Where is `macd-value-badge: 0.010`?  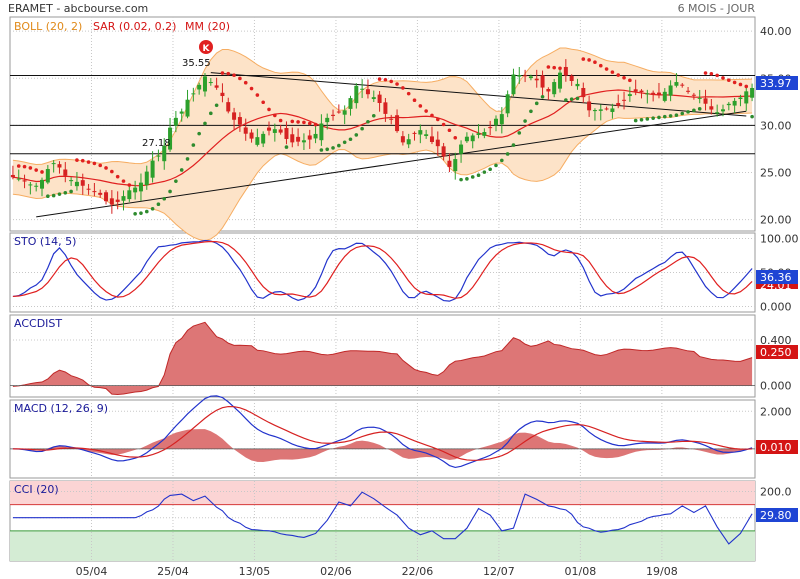
macd-value-badge: 0.010 is located at coordinates (777, 447).